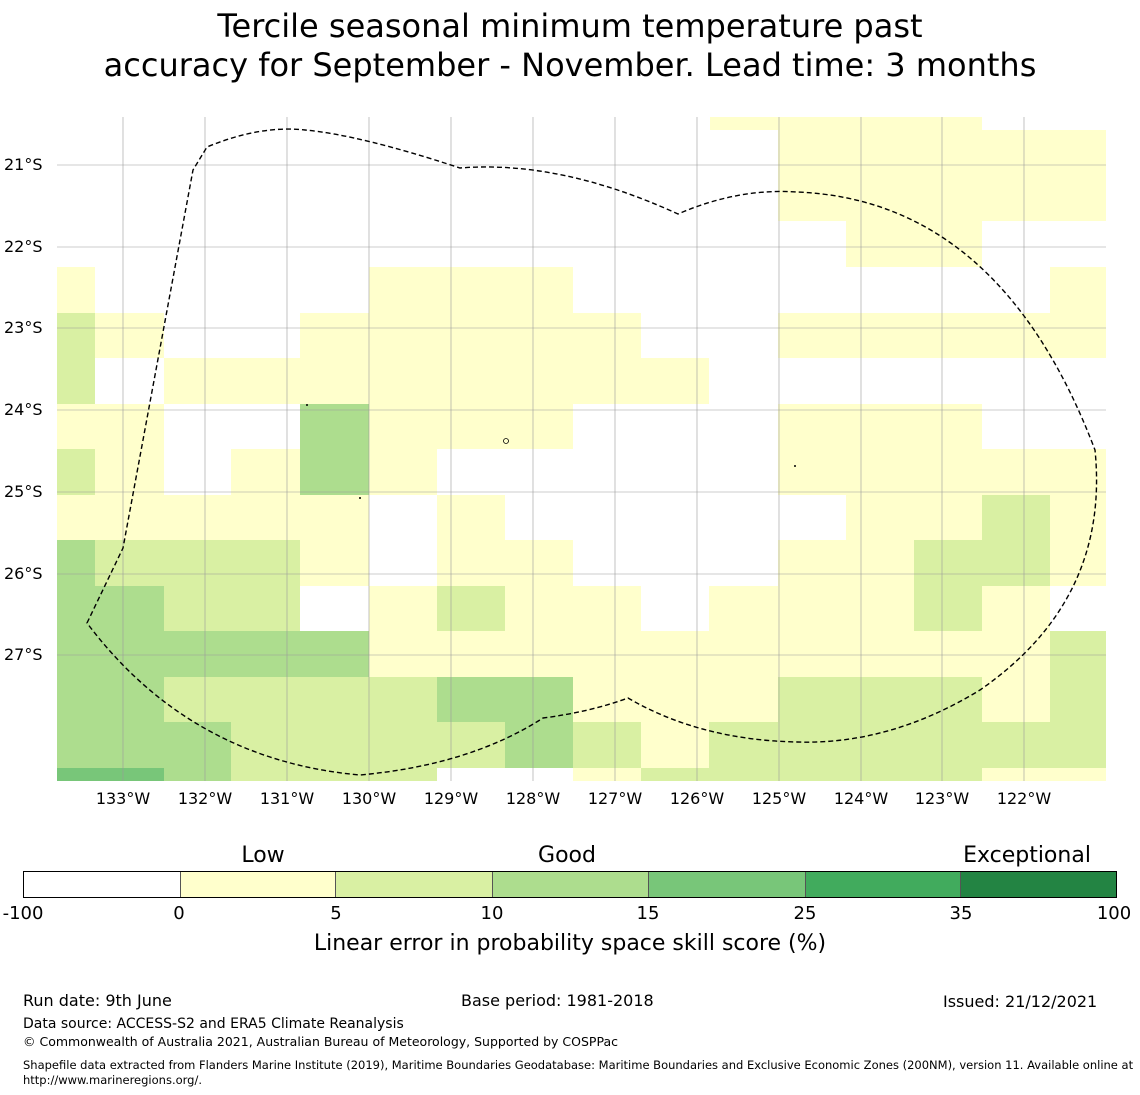 The image size is (1140, 1095). What do you see at coordinates (23, 573) in the screenshot?
I see `lat-label: 26°S` at bounding box center [23, 573].